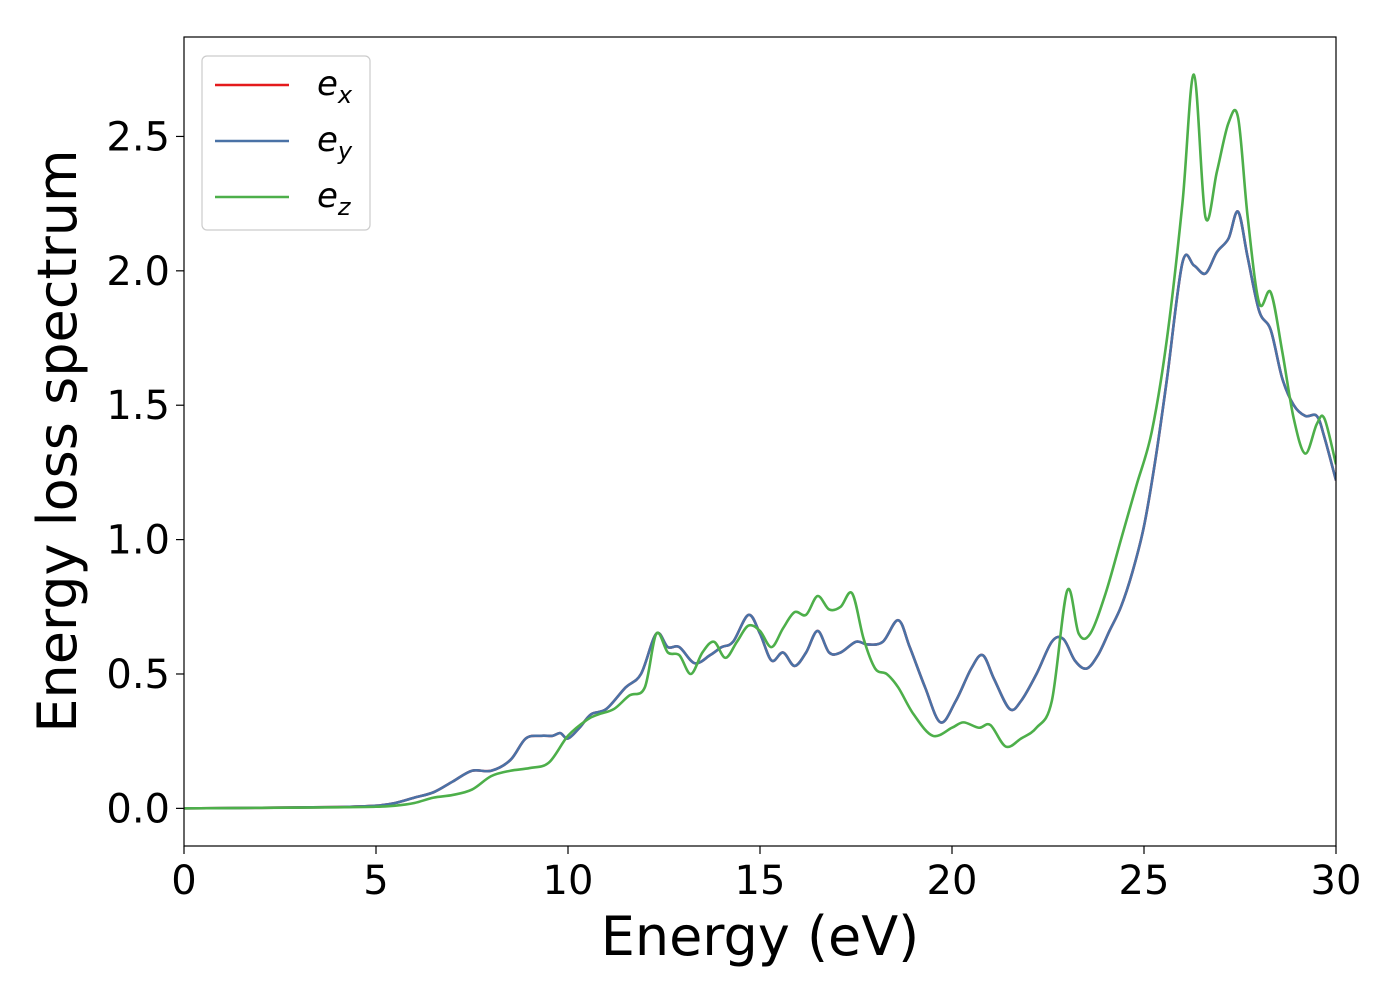  I want to click on y-tick-label: 1.0, so click(138, 541).